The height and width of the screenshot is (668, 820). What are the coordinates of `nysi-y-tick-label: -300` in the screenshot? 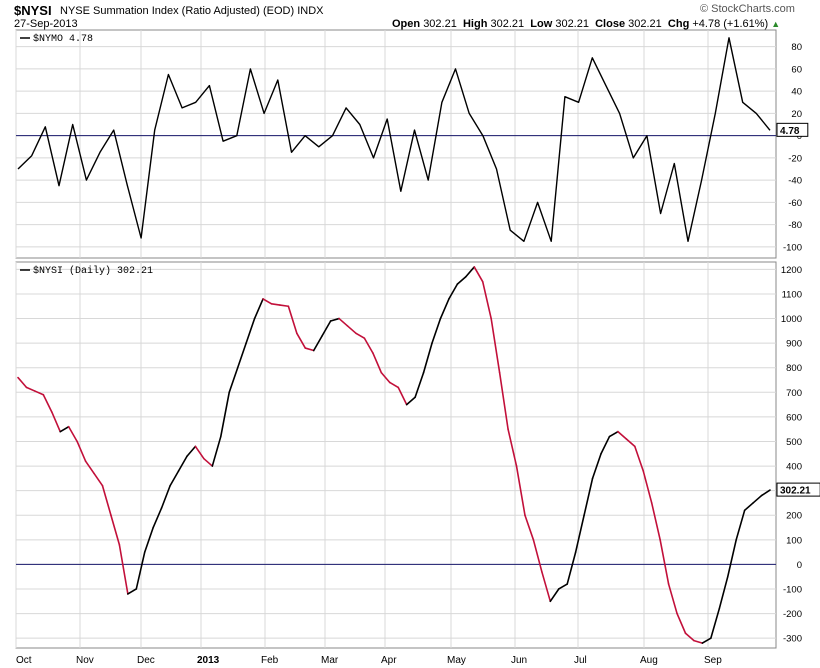 It's located at (792, 639).